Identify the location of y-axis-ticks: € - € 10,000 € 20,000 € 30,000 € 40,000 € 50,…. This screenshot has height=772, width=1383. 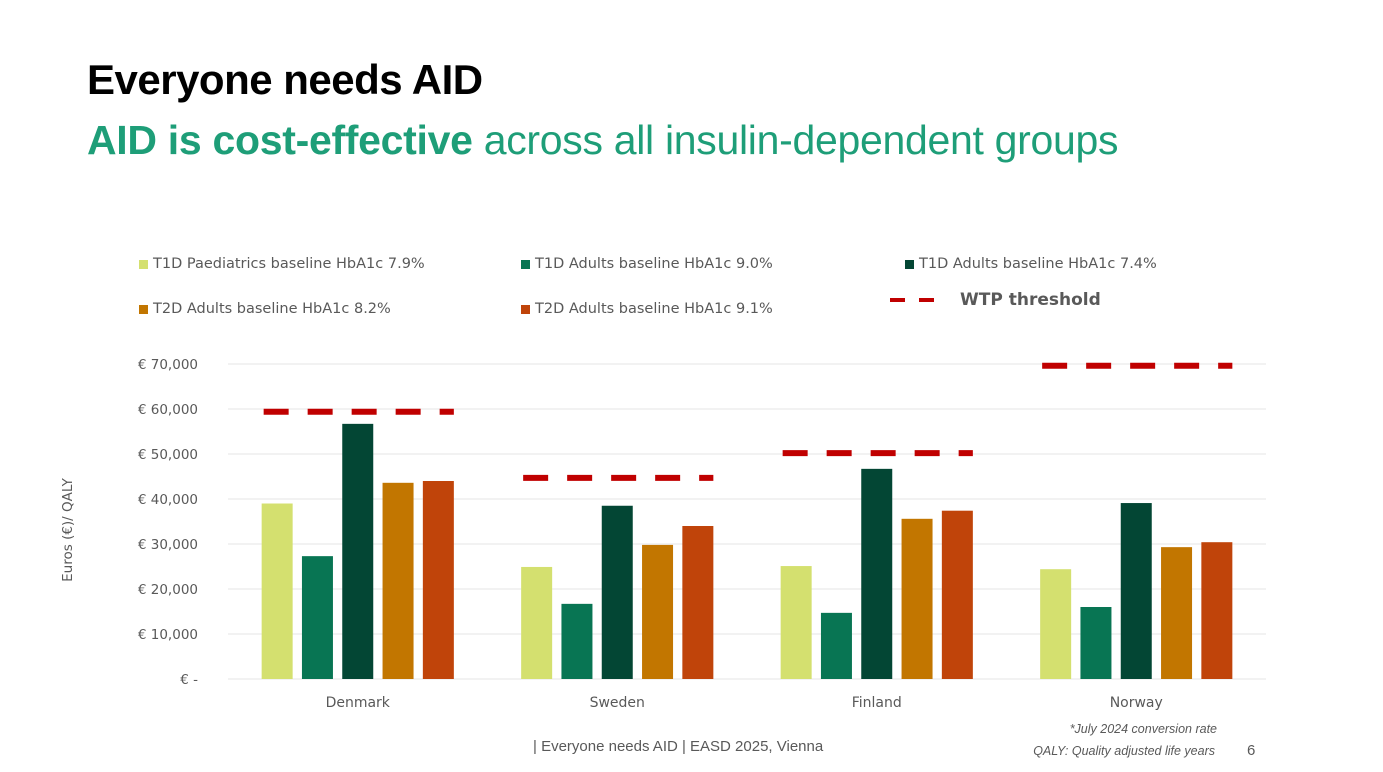
(168, 522).